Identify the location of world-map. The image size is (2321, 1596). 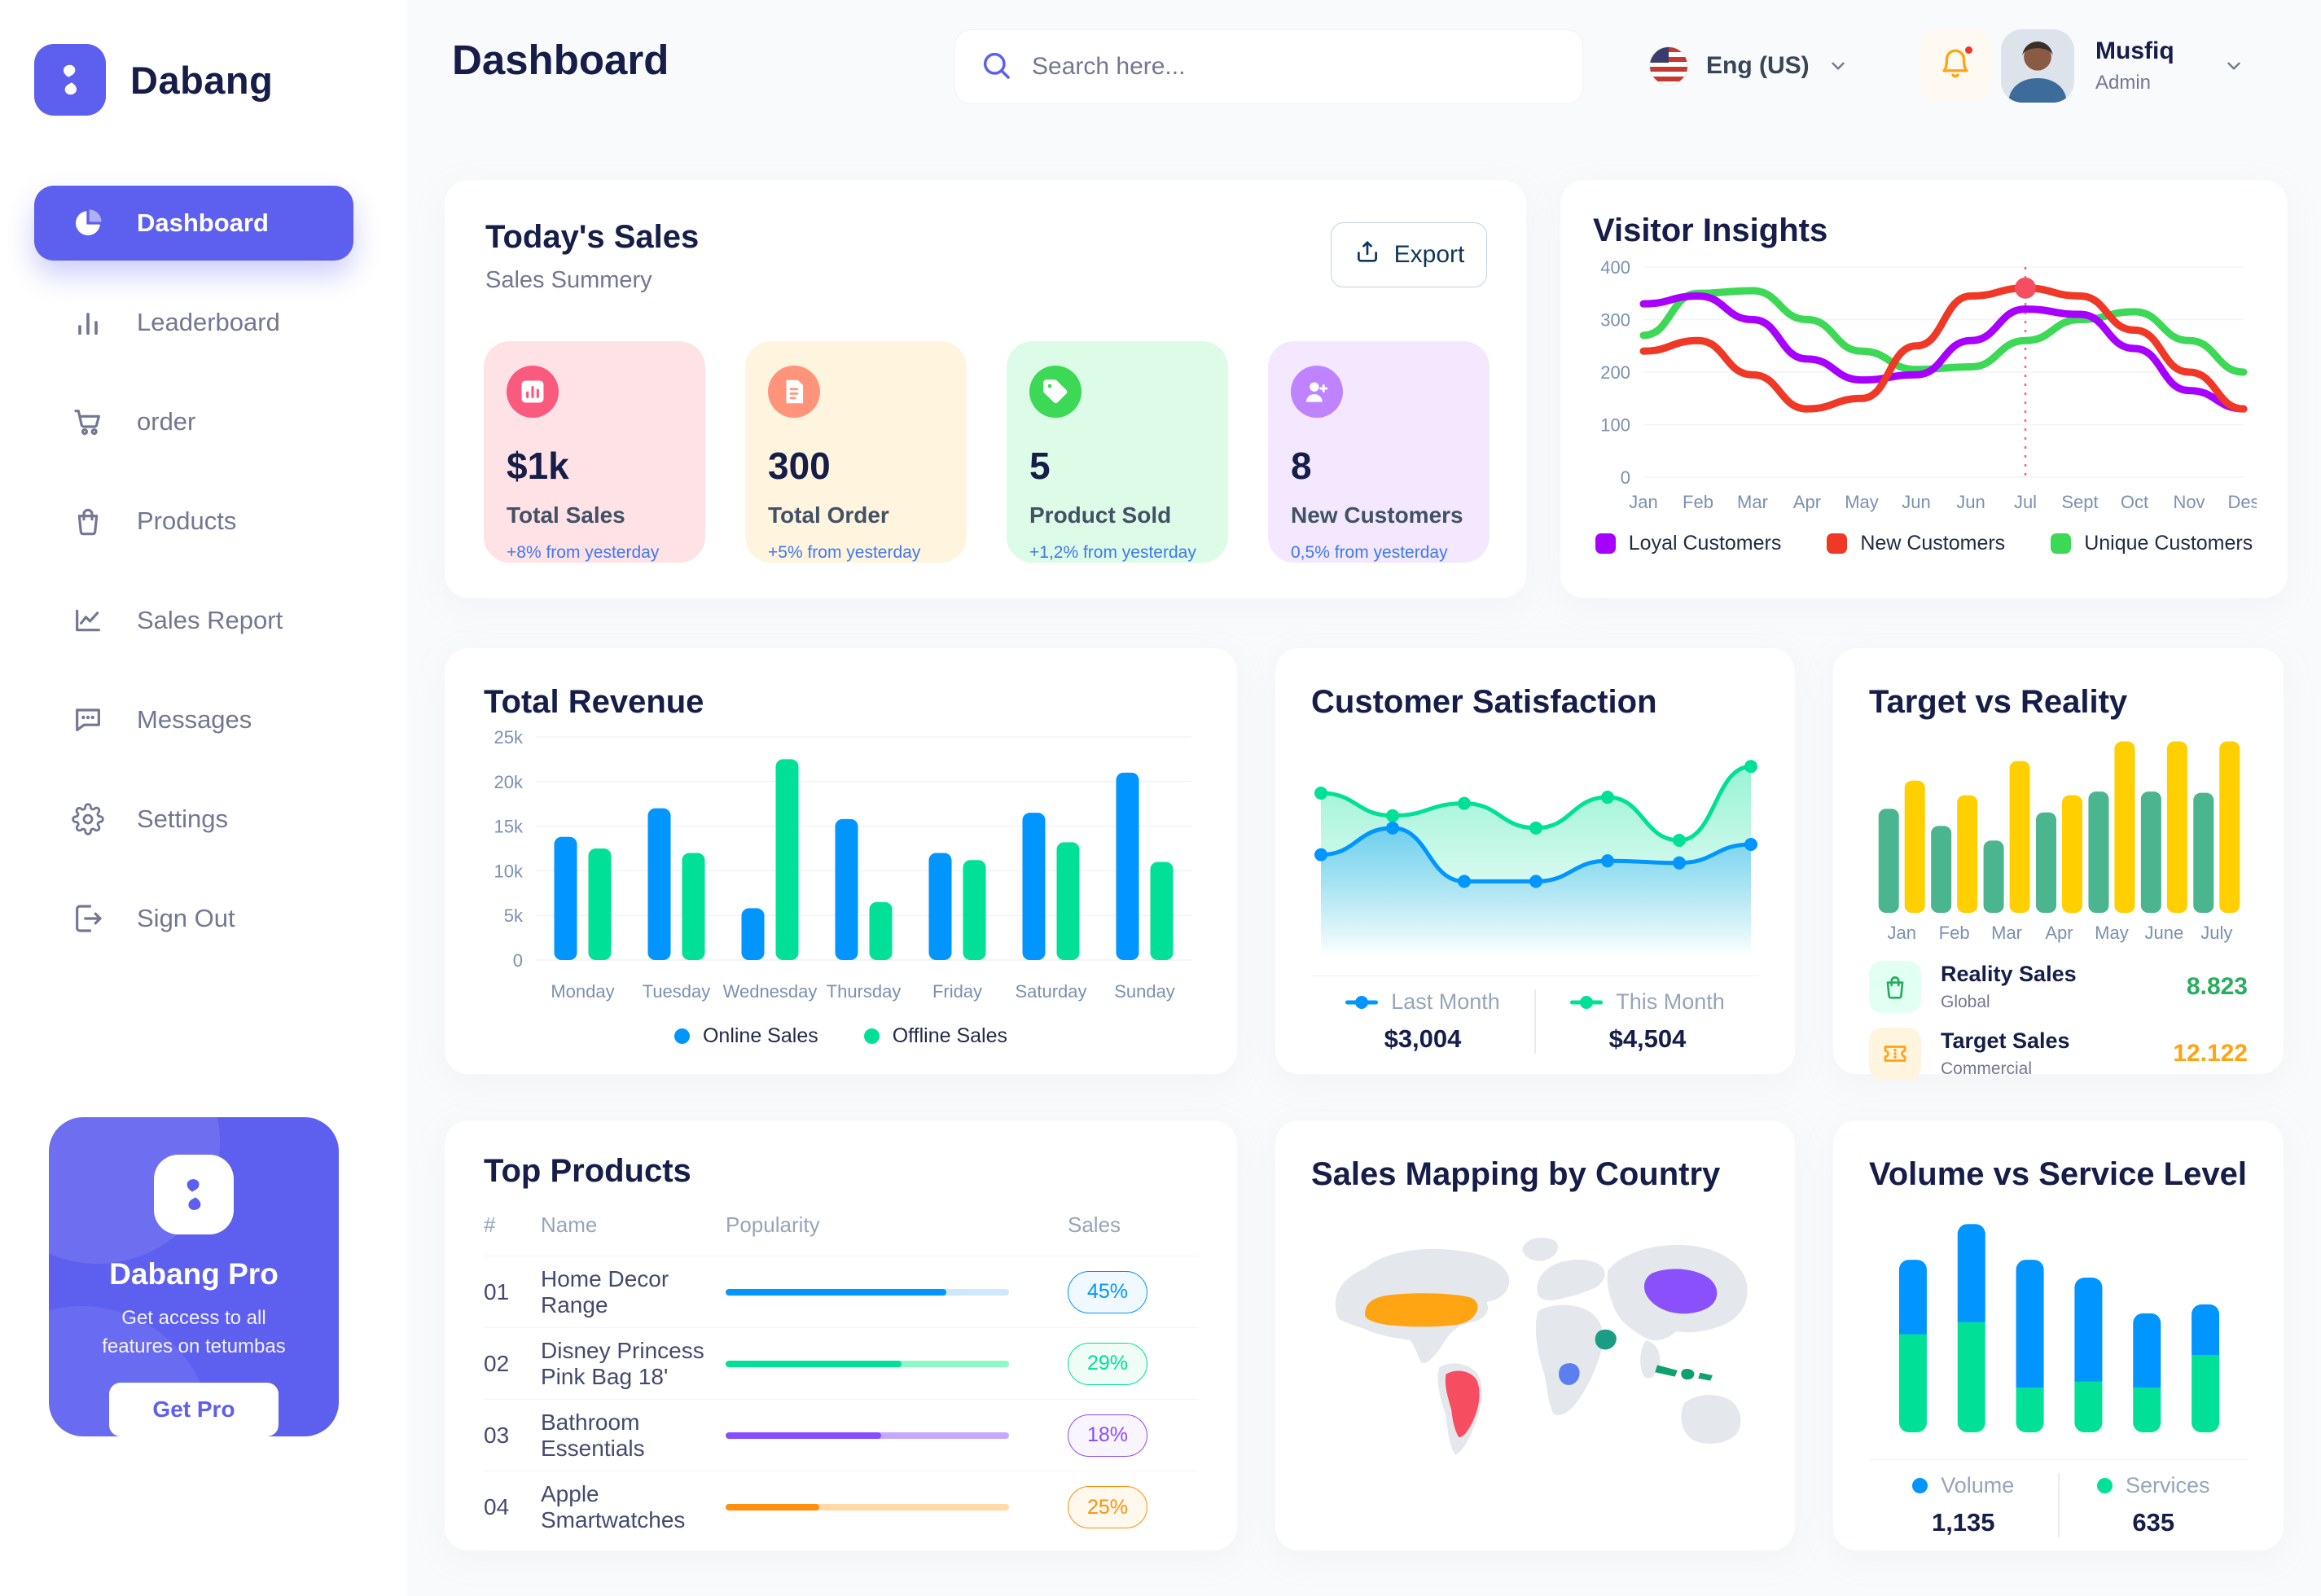
(1535, 1351).